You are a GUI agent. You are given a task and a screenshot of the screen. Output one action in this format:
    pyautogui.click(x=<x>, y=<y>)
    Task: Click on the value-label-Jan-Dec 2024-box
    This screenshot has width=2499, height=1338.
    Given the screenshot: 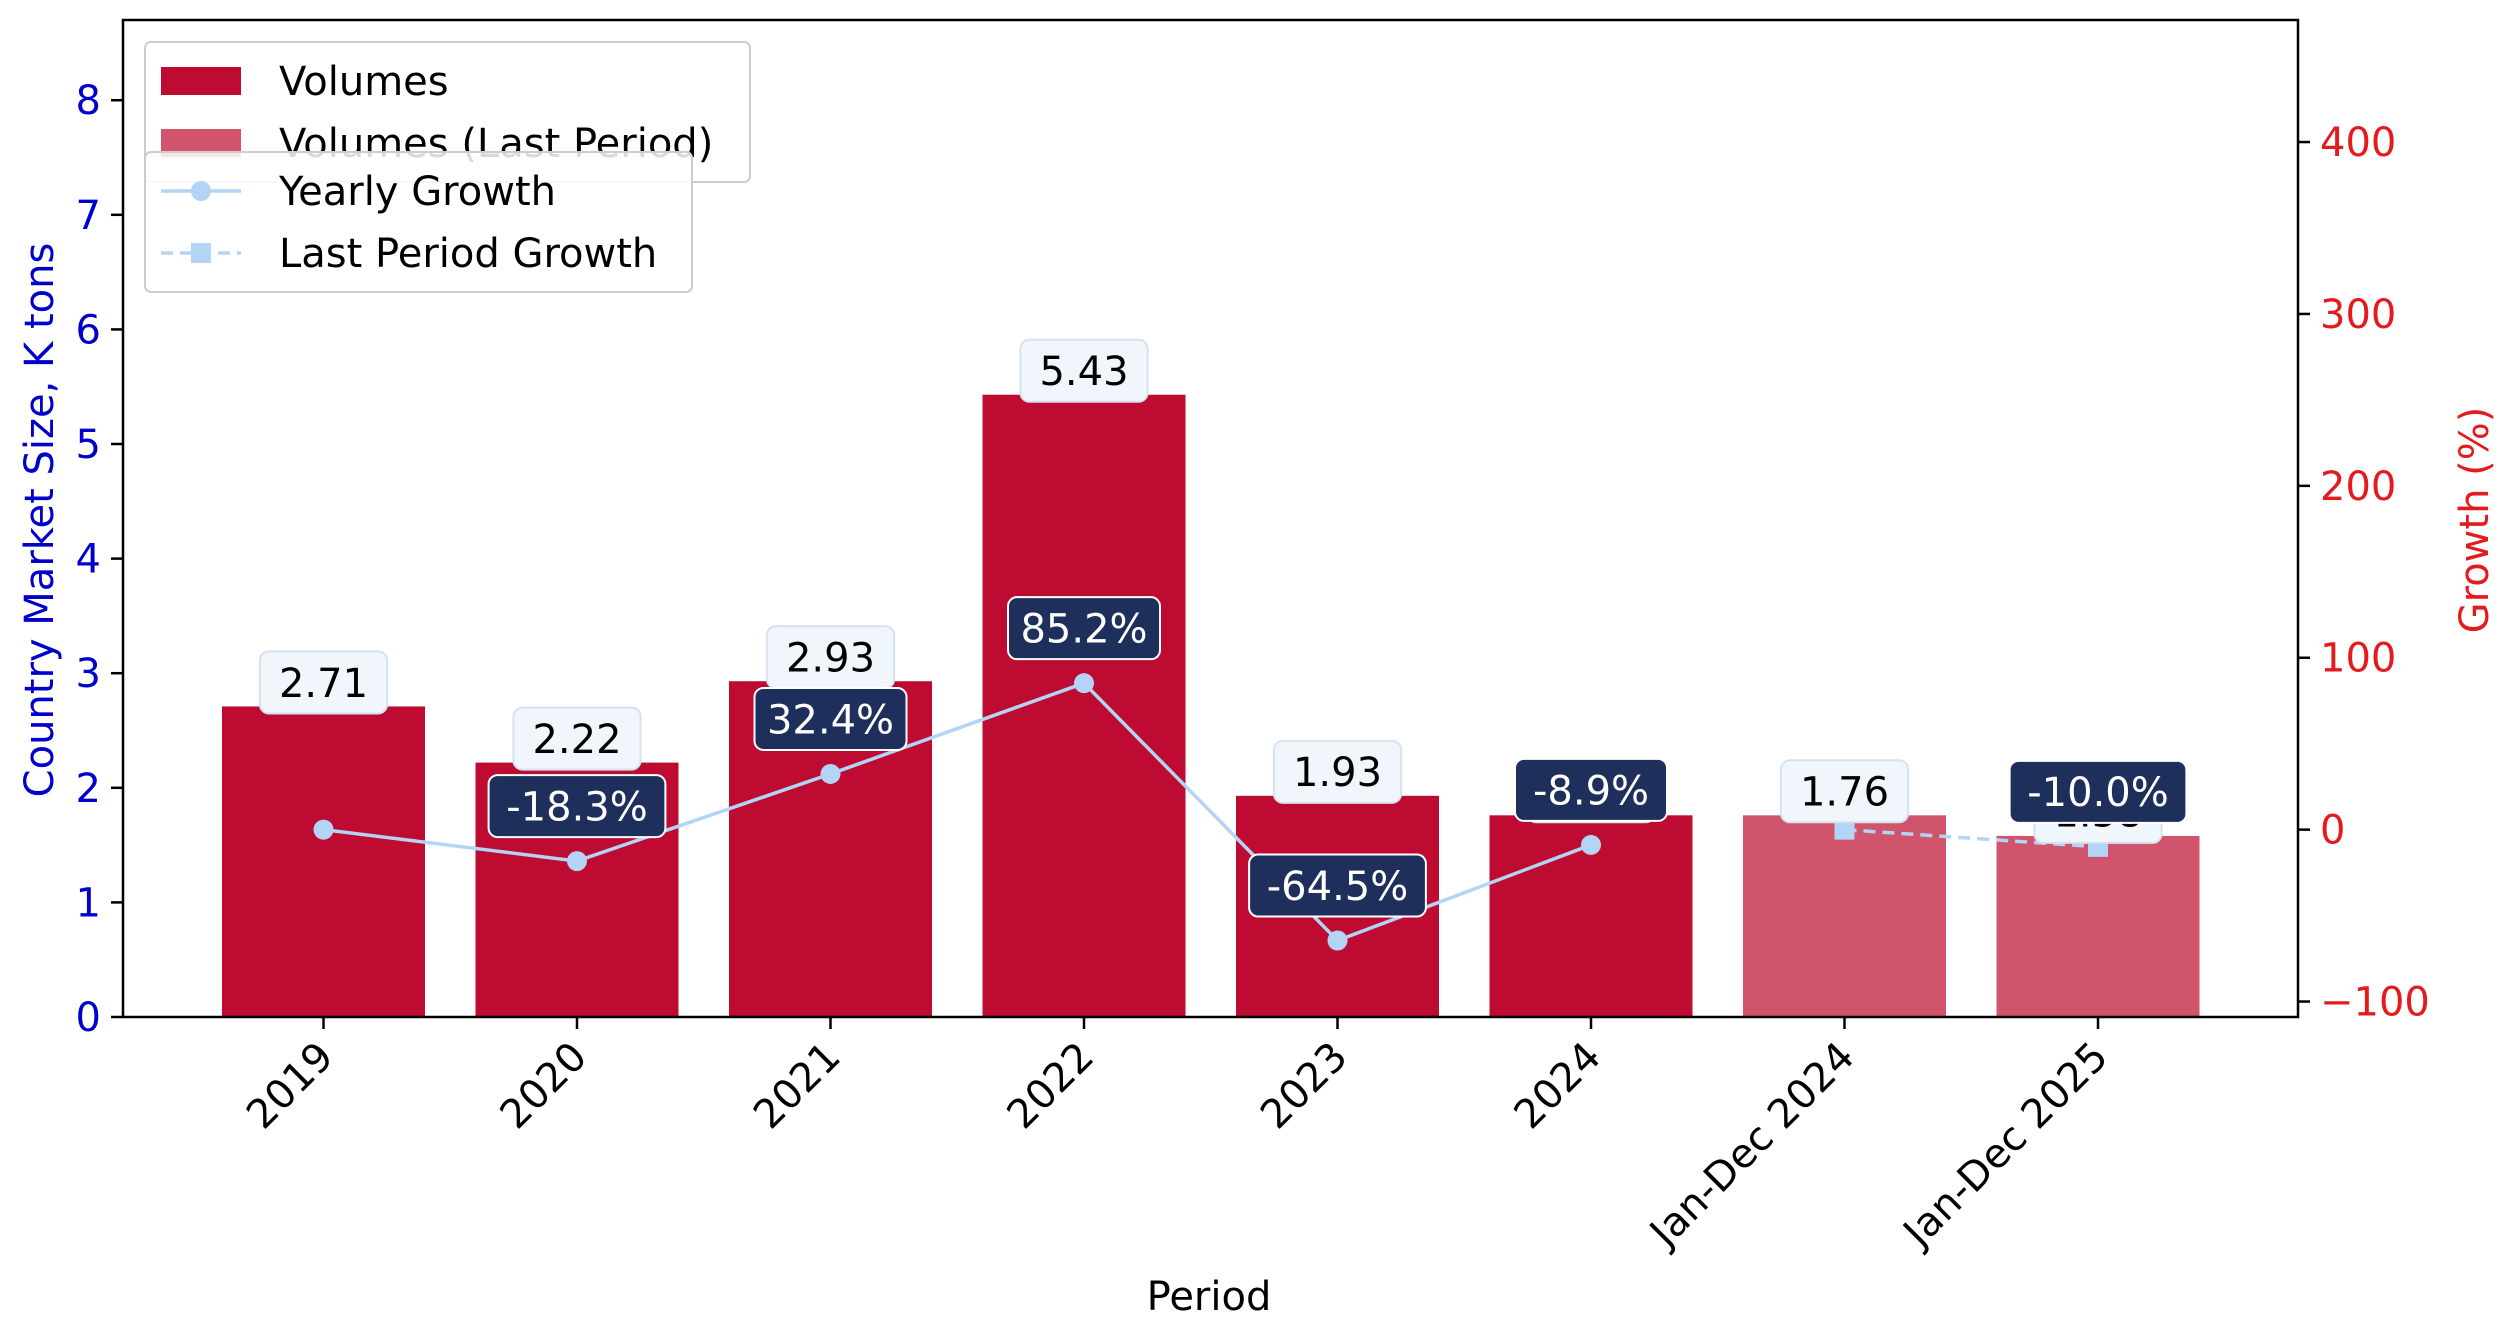 What is the action you would take?
    pyautogui.click(x=1844, y=791)
    